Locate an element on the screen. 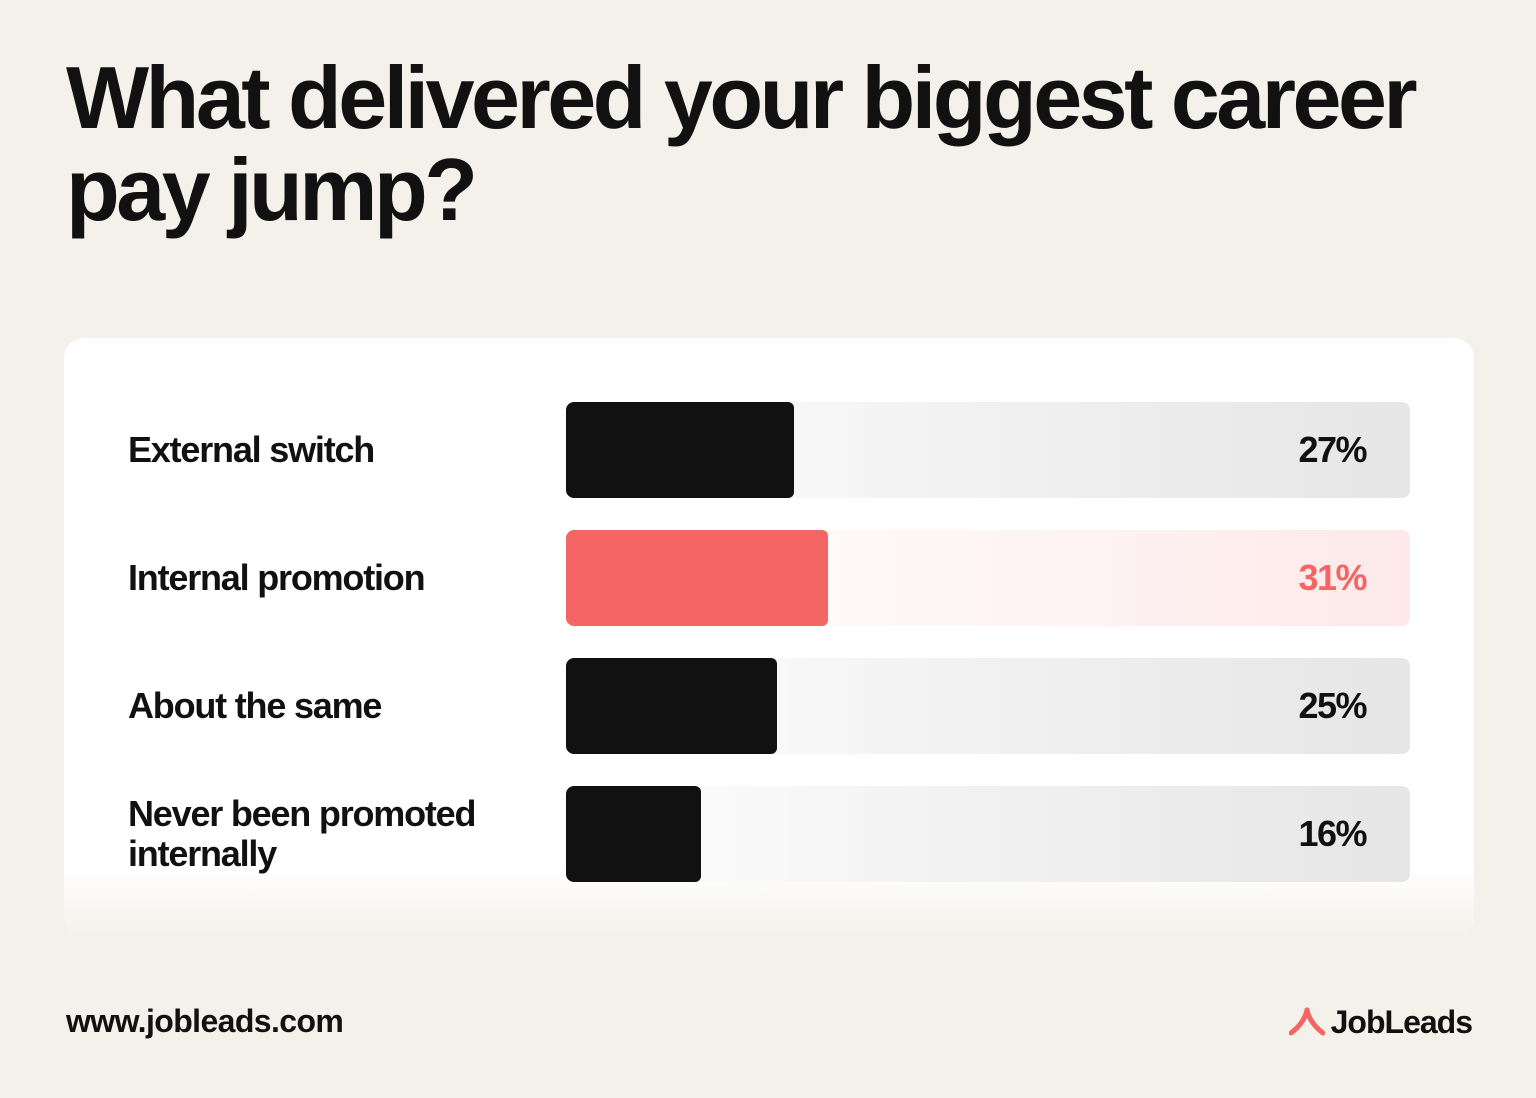 Image resolution: width=1536 pixels, height=1098 pixels. bar-row: About the same 25% is located at coordinates (769, 706).